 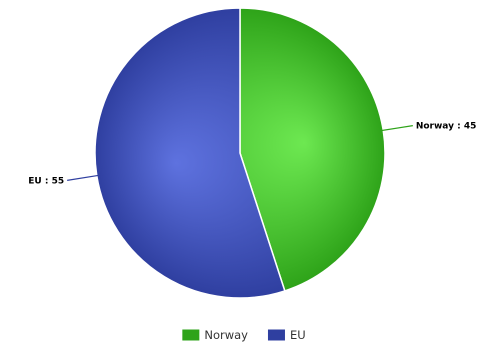 What do you see at coordinates (446, 127) in the screenshot?
I see `slice-label-norway: Norway : 45` at bounding box center [446, 127].